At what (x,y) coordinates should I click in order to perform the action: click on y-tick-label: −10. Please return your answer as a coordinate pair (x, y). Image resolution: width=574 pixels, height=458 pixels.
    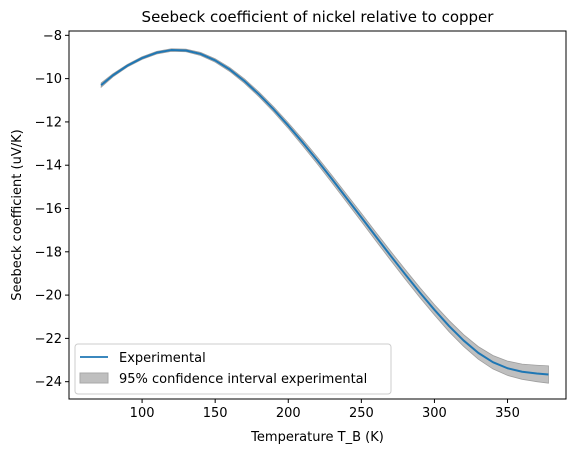
    Looking at the image, I should click on (48, 79).